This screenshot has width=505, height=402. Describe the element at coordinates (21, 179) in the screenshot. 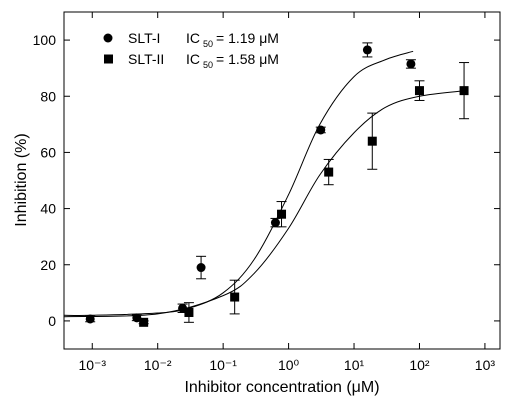

I see `y-axis-title: Inhibition (%)` at that location.